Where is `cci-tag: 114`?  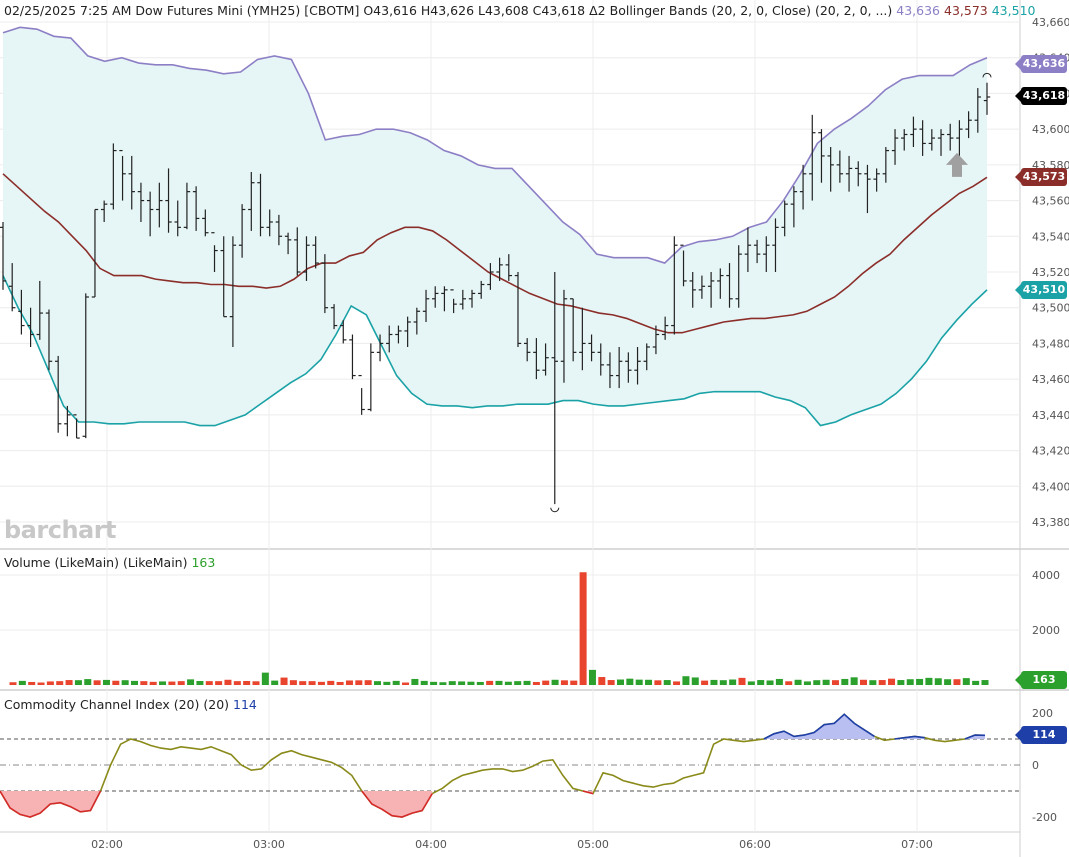 cci-tag: 114 is located at coordinates (1041, 735).